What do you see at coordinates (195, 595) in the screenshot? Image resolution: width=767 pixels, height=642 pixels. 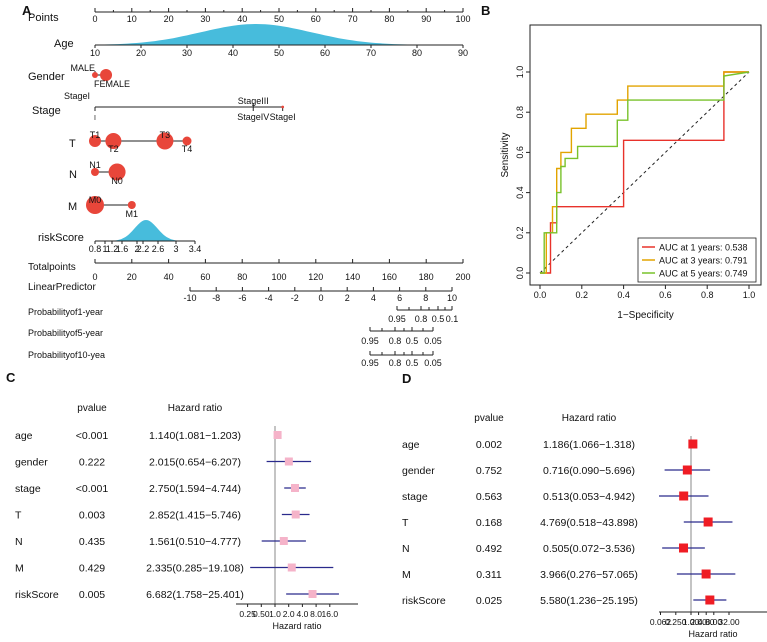 I see `forest-c-row-hr-text-riskscore: 6.682(1.758−25.401)` at bounding box center [195, 595].